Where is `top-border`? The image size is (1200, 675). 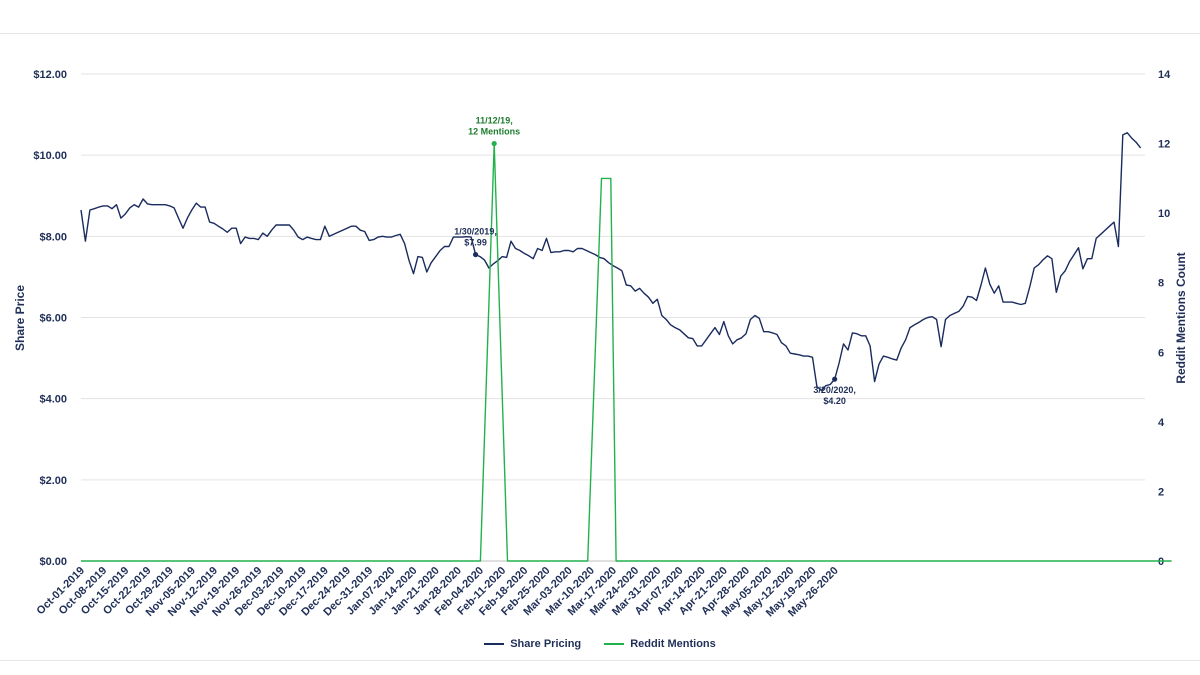 top-border is located at coordinates (600, 33).